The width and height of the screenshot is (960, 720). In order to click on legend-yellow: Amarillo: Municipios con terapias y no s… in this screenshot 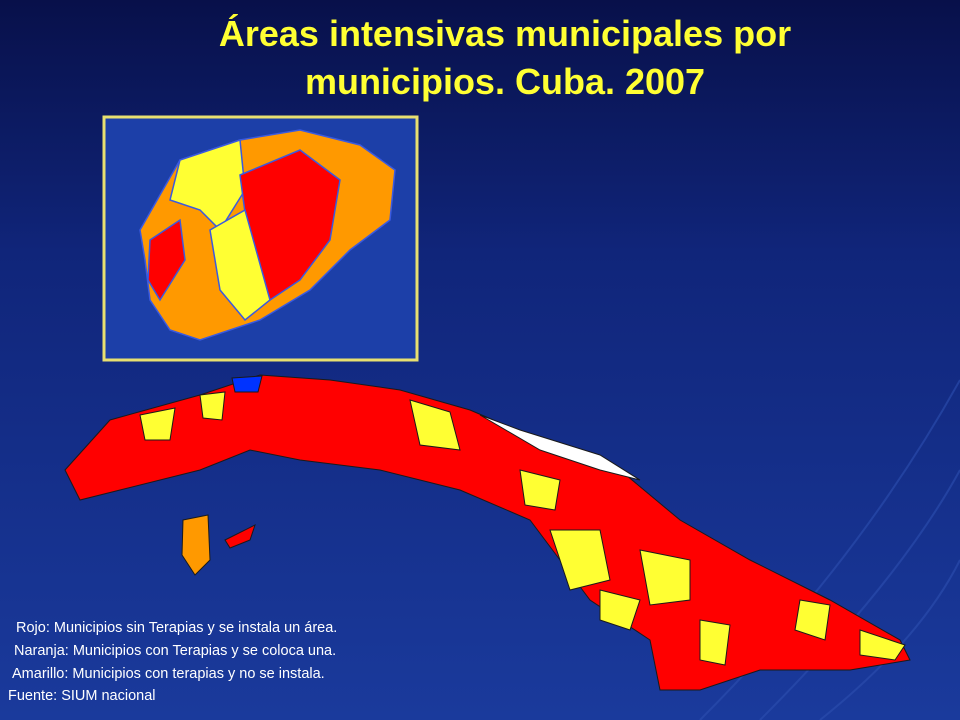, I will do `click(168, 674)`.